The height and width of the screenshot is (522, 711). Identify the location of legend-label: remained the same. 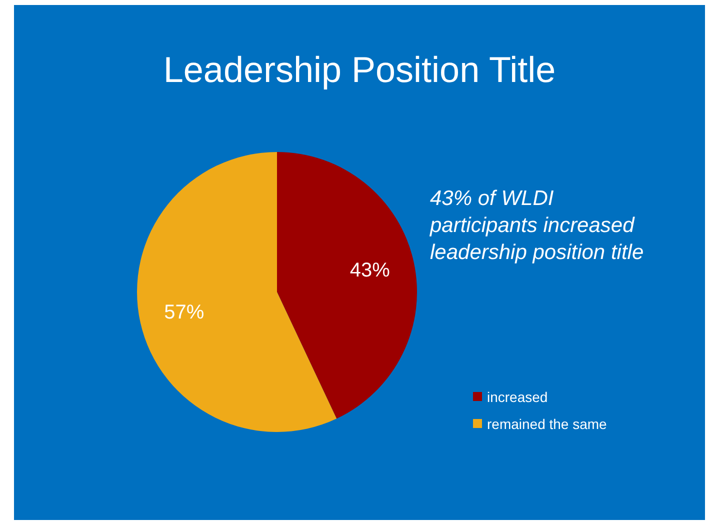
(547, 424).